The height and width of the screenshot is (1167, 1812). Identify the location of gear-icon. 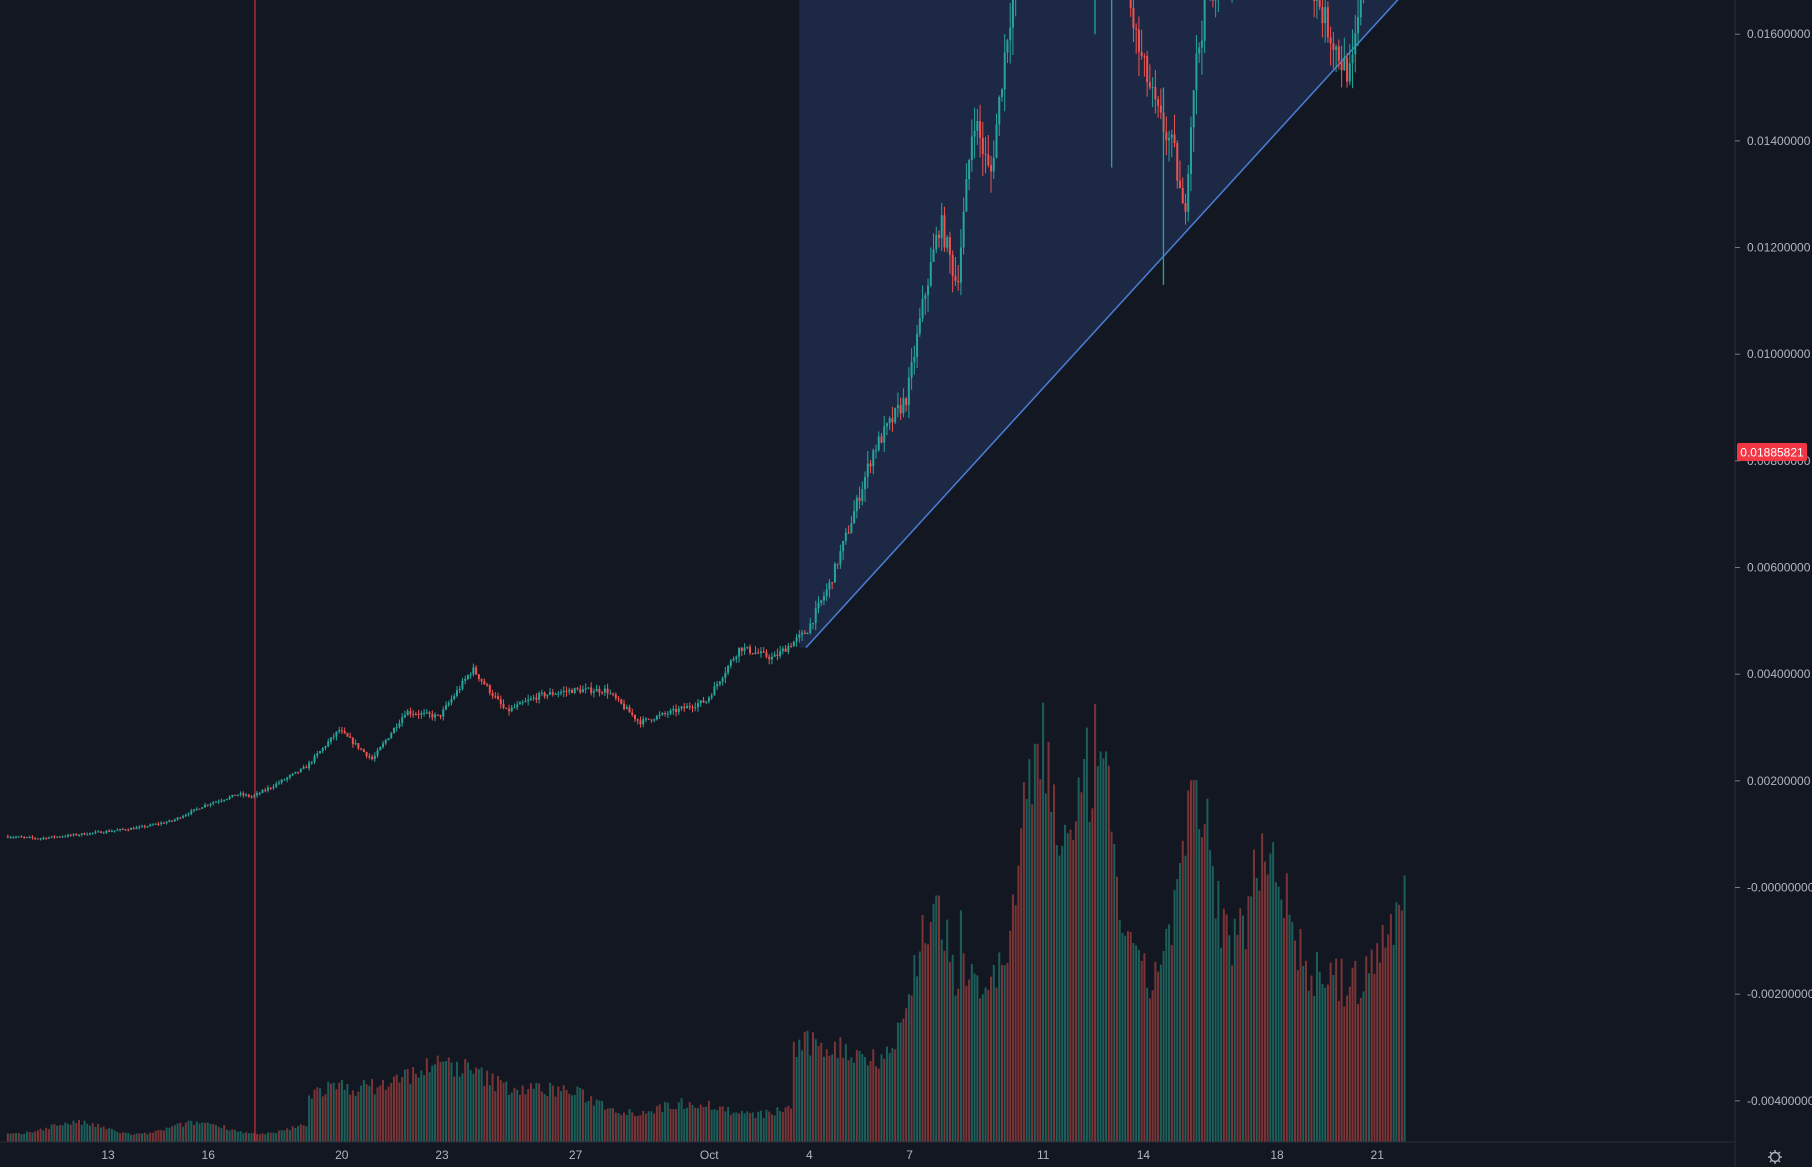
(1775, 1157).